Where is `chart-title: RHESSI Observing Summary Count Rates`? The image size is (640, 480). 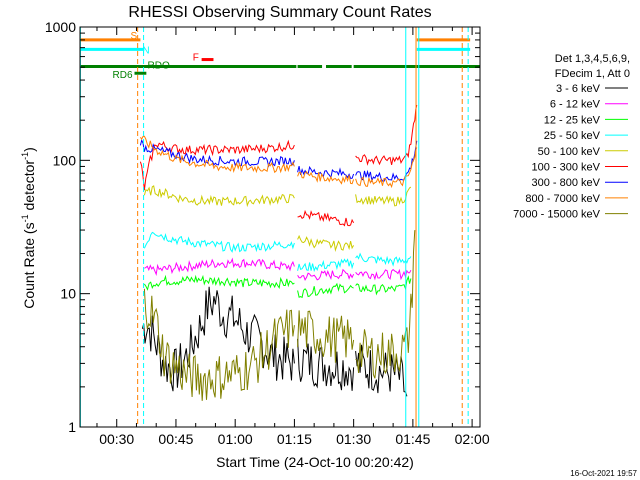 chart-title: RHESSI Observing Summary Count Rates is located at coordinates (279, 12).